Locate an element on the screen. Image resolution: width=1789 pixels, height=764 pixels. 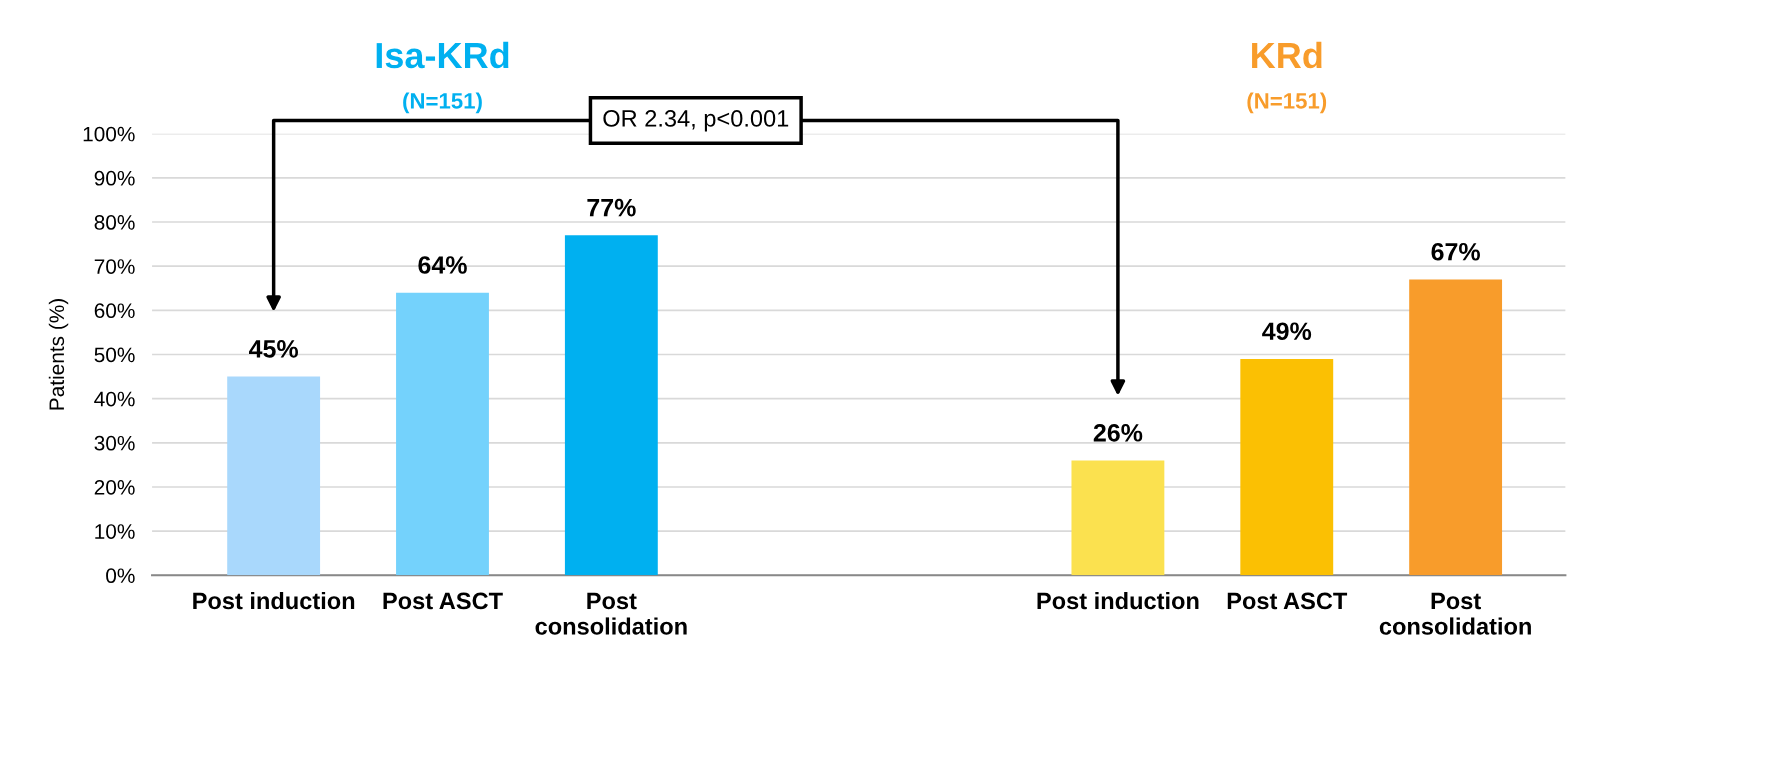
text: Isa-KRd is located at coordinates (442, 55).